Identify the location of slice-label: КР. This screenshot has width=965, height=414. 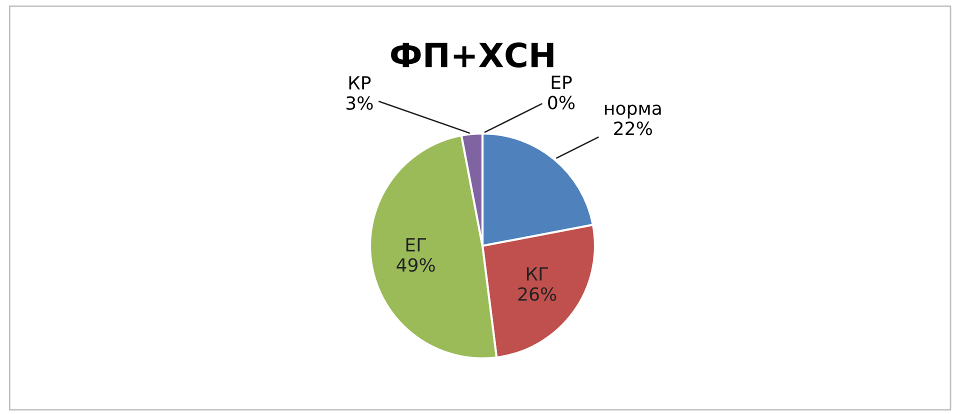
(360, 83).